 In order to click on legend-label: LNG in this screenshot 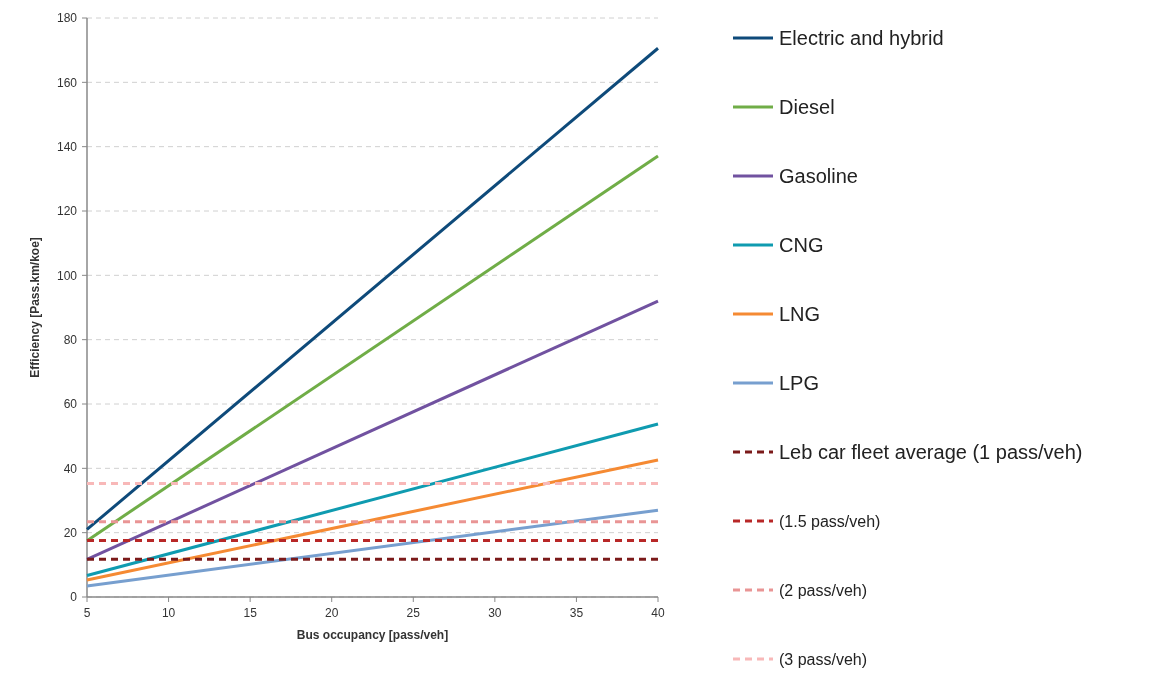, I will do `click(800, 314)`.